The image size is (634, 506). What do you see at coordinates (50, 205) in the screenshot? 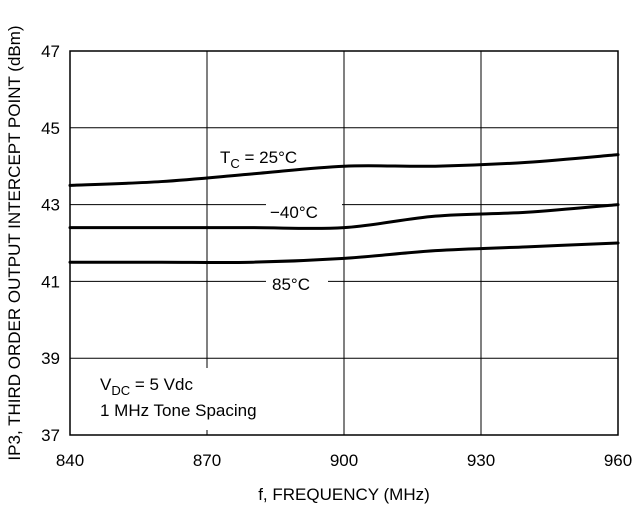
I see `y-tick-label: 43` at bounding box center [50, 205].